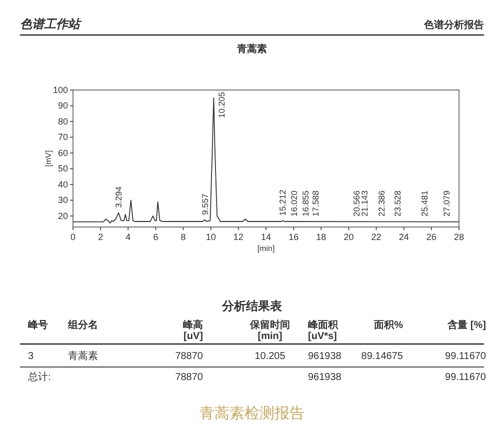 The width and height of the screenshot is (504, 444). What do you see at coordinates (270, 356) in the screenshot?
I see `text: 10.205` at bounding box center [270, 356].